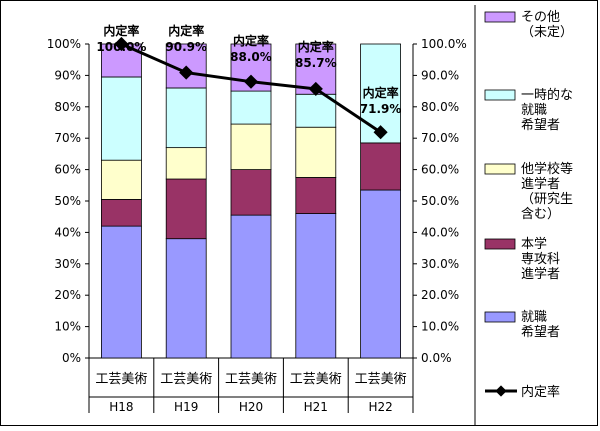 The height and width of the screenshot is (431, 600). I want to click on legend-label-line: 専攻科, so click(540, 259).